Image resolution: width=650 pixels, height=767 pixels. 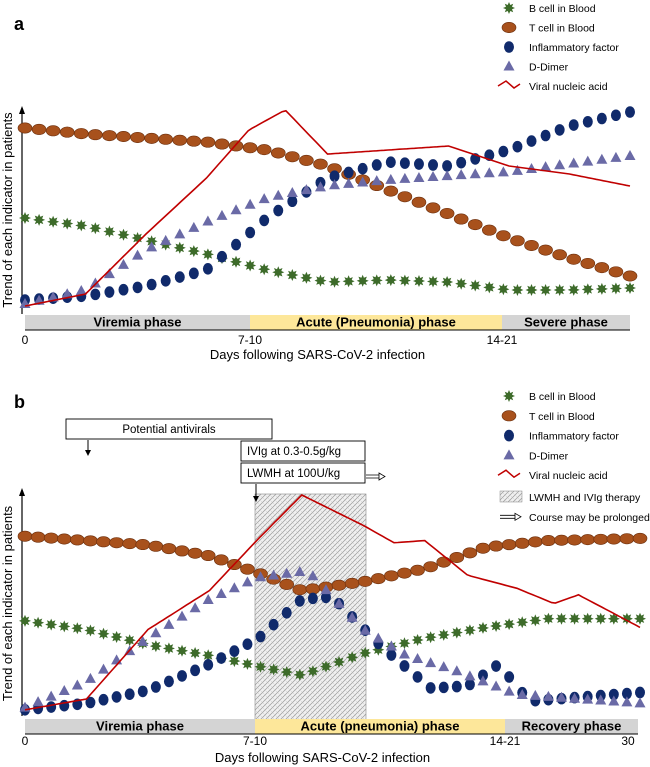 What do you see at coordinates (568, 87) in the screenshot?
I see `legend-label: Viral nucleic acid` at bounding box center [568, 87].